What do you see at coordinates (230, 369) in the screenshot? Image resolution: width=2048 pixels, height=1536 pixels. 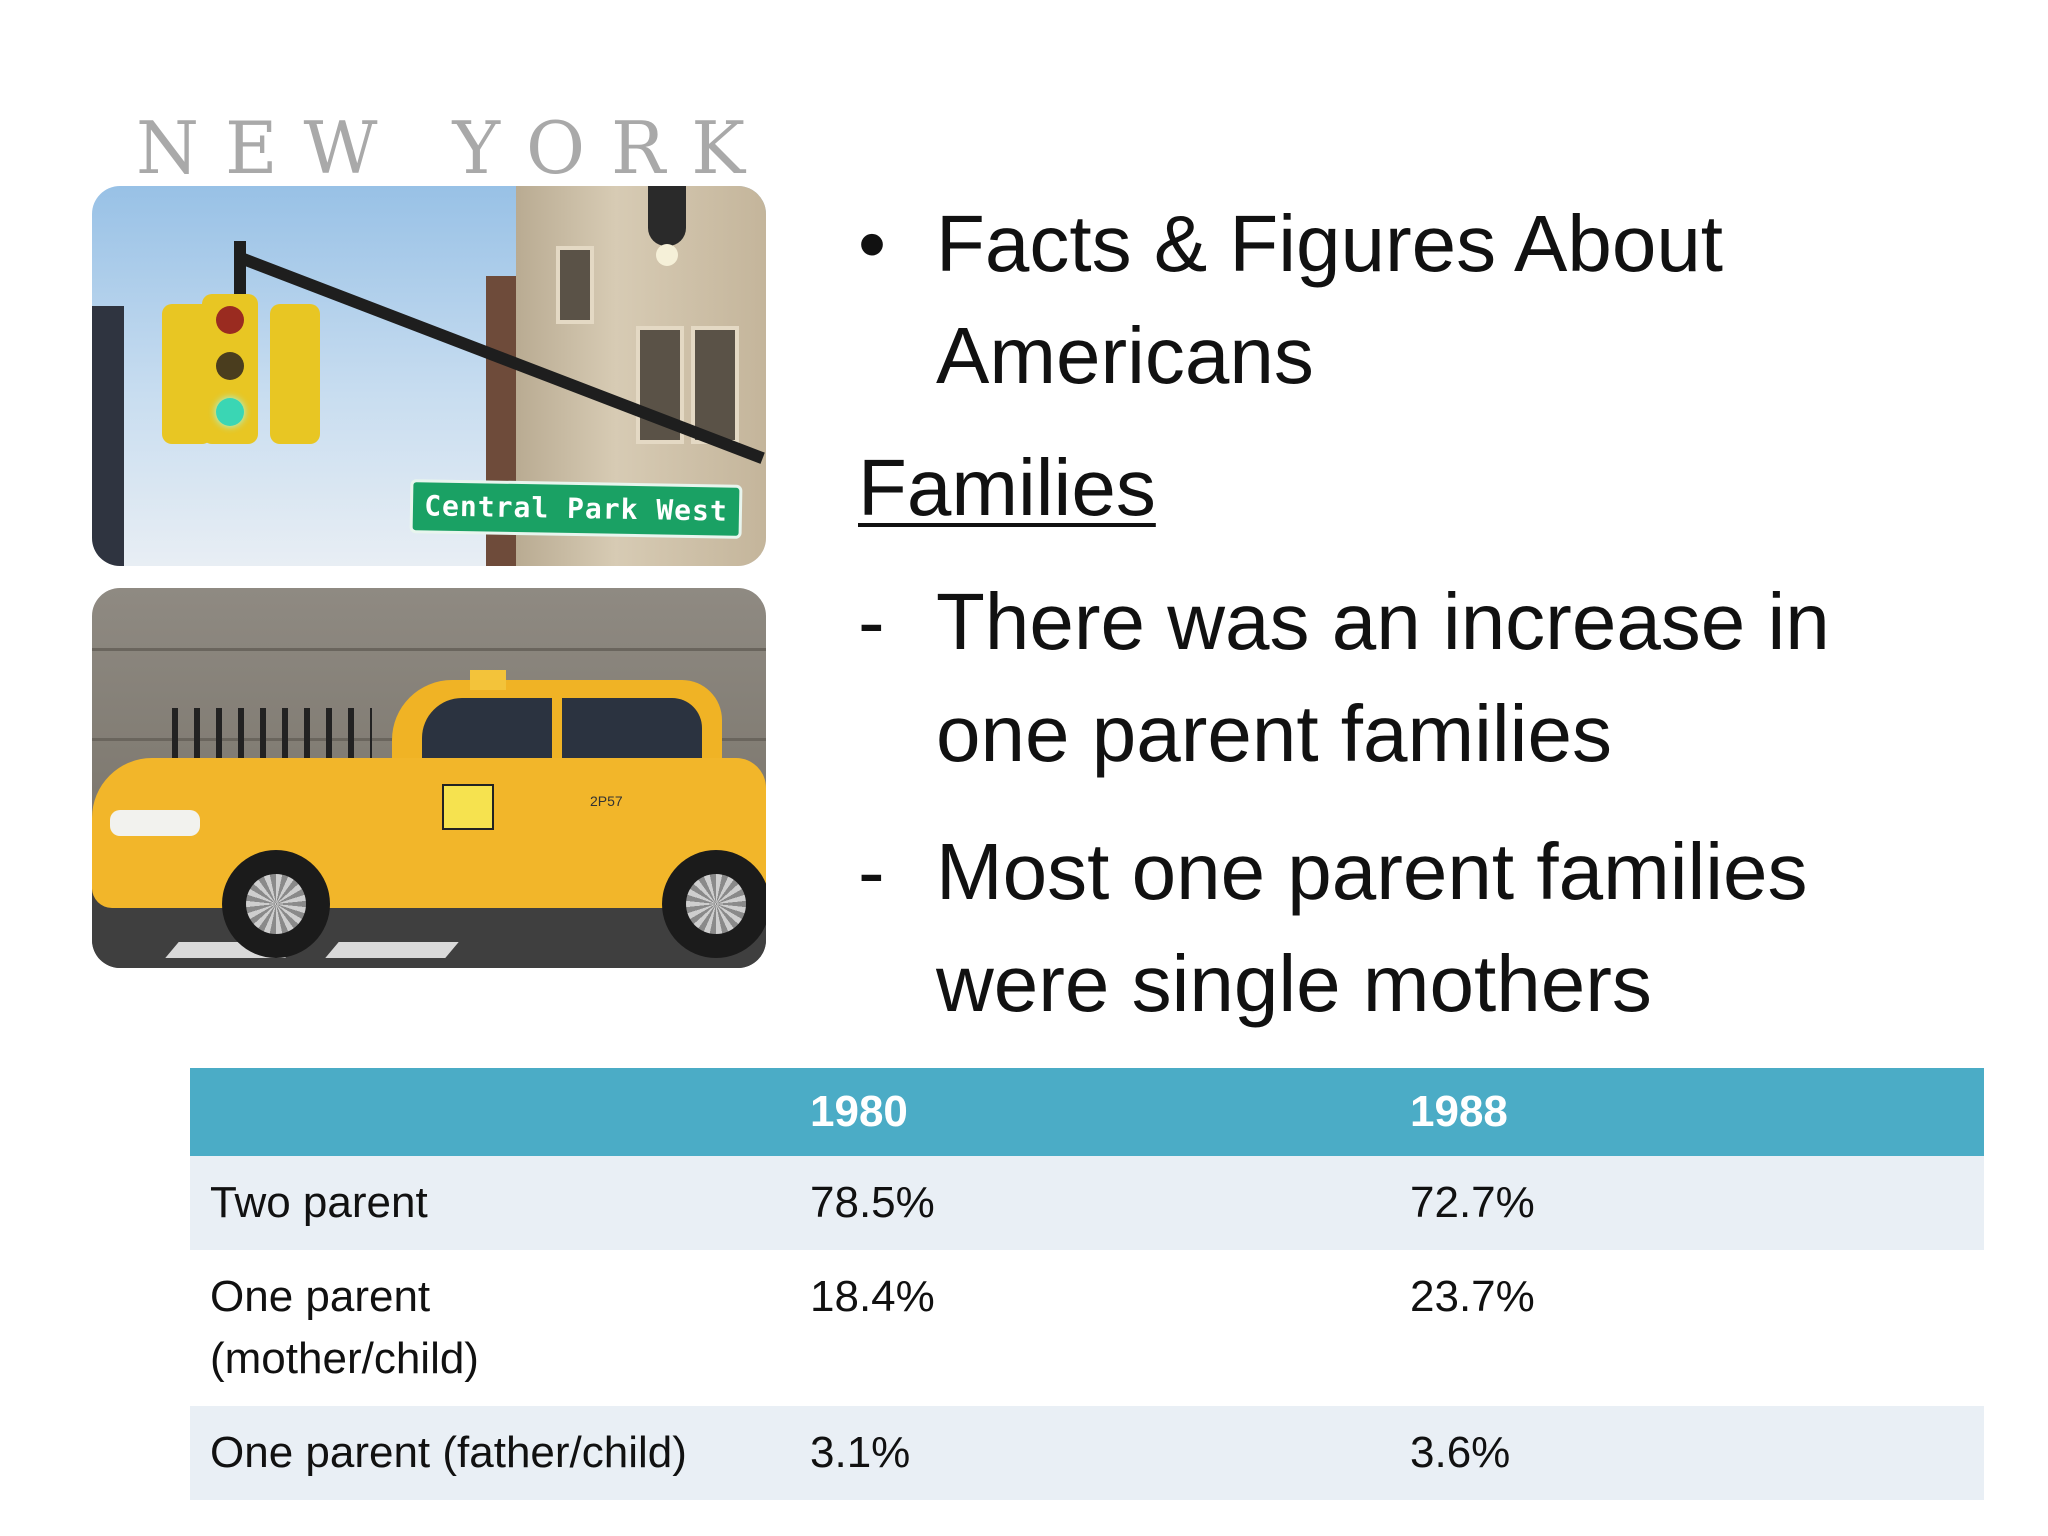 I see `traffic-light-front` at bounding box center [230, 369].